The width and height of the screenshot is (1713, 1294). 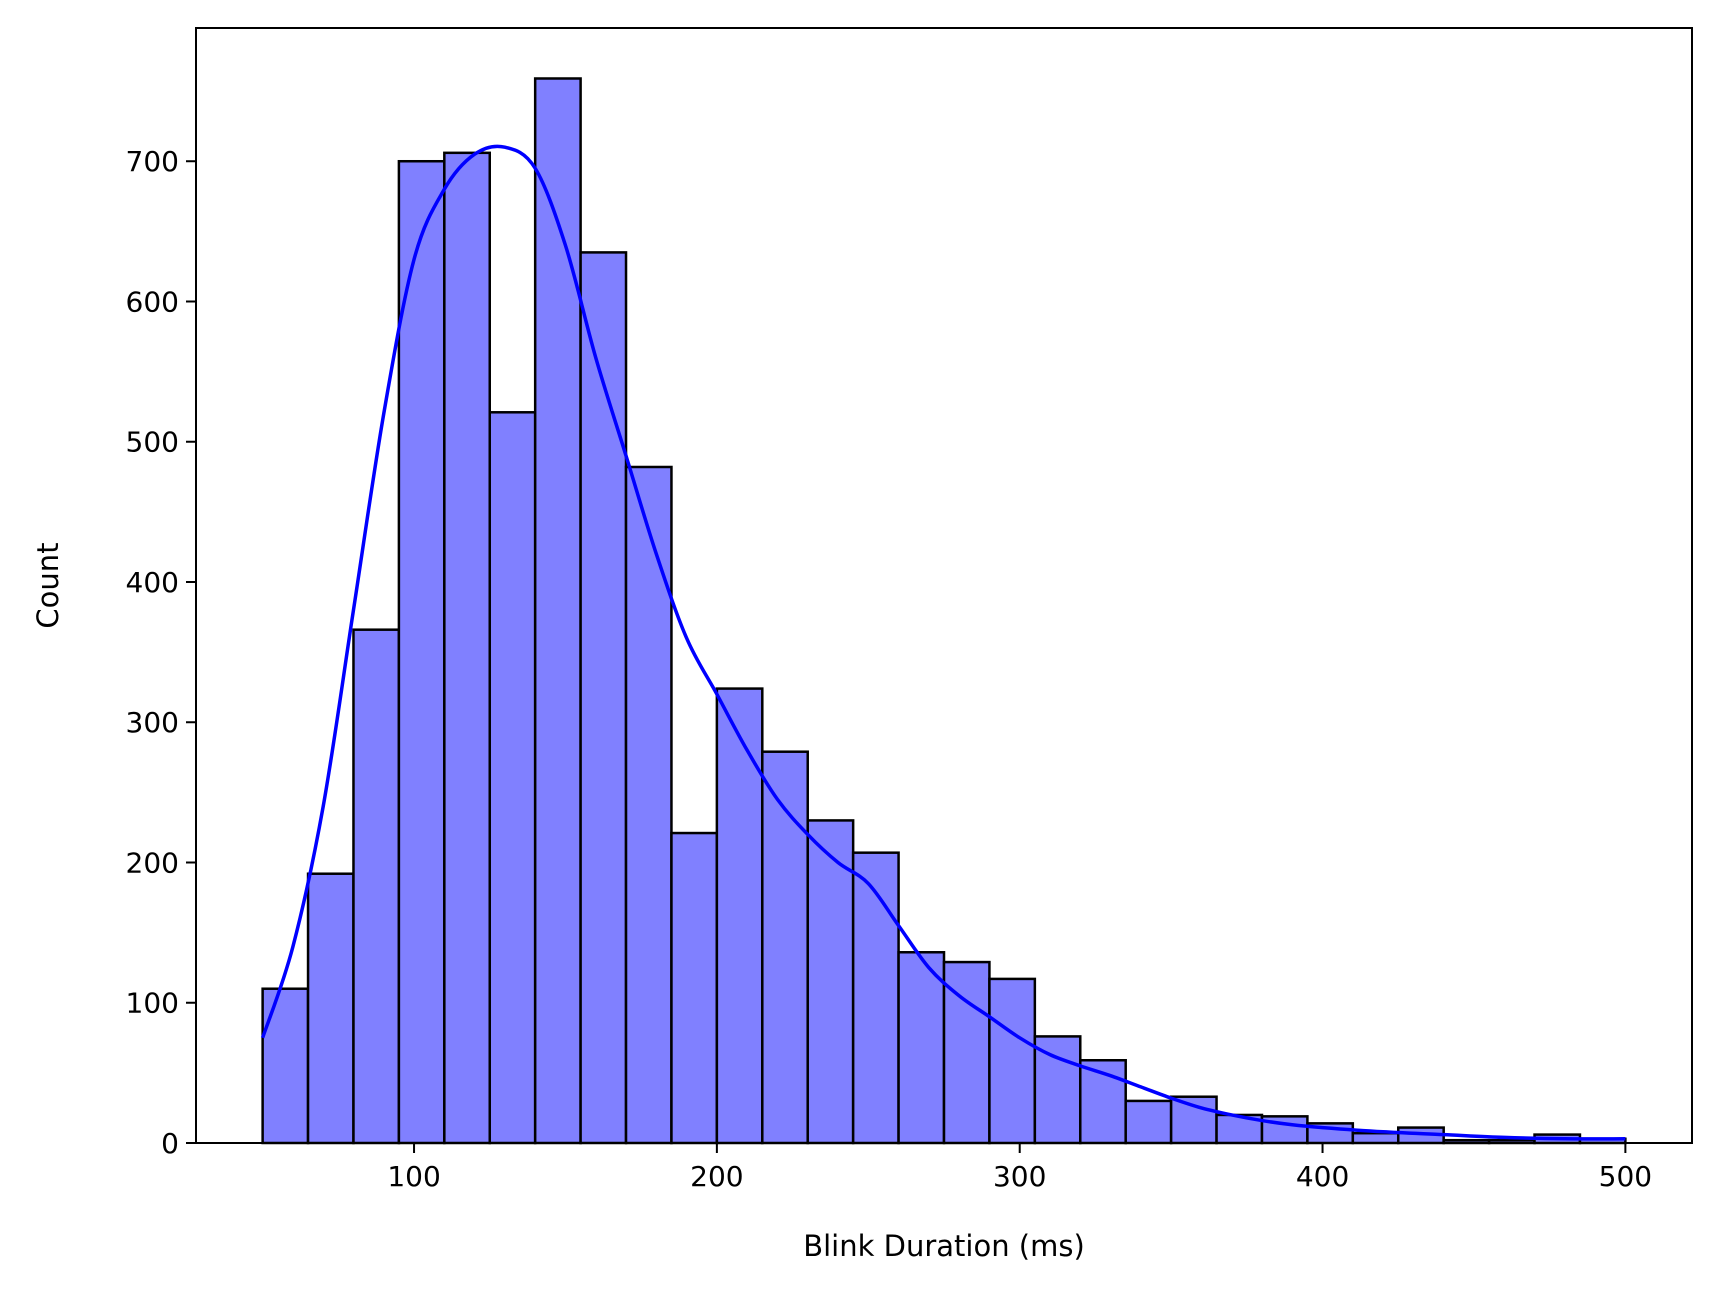 I want to click on x-tick-label: 500, so click(x=1625, y=1176).